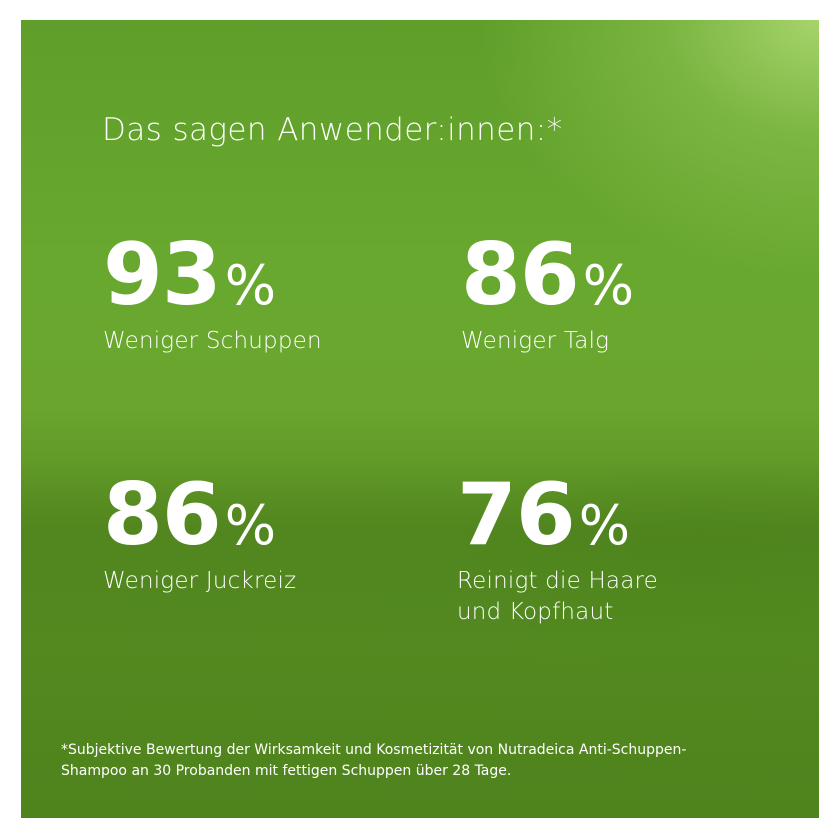  I want to click on stat-label: Weniger Talg, so click(547, 341).